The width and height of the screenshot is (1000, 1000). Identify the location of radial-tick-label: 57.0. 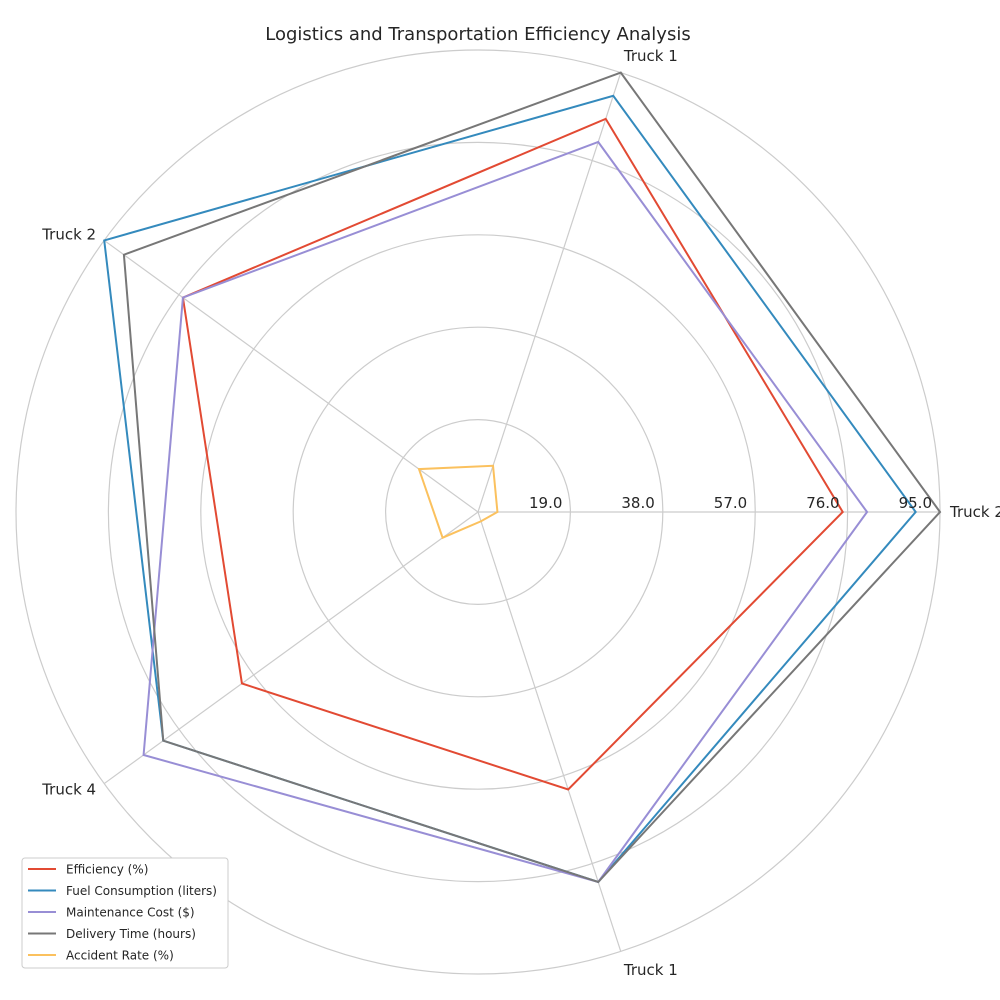
(730, 503).